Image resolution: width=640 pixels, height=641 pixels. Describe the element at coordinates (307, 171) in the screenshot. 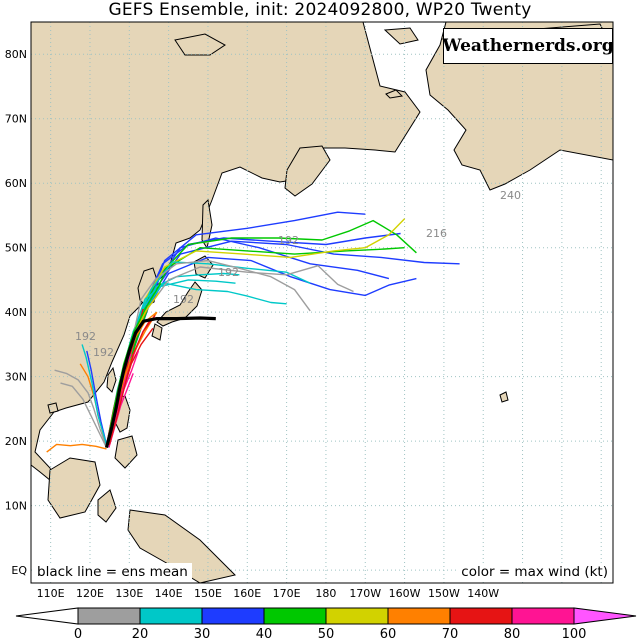

I see `kamchatka-peninsula` at that location.